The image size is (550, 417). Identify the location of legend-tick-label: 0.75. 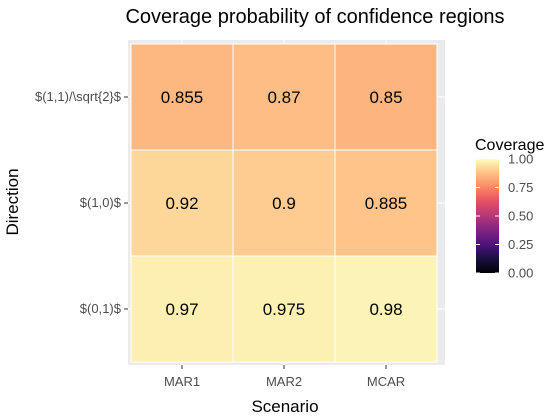
(520, 187).